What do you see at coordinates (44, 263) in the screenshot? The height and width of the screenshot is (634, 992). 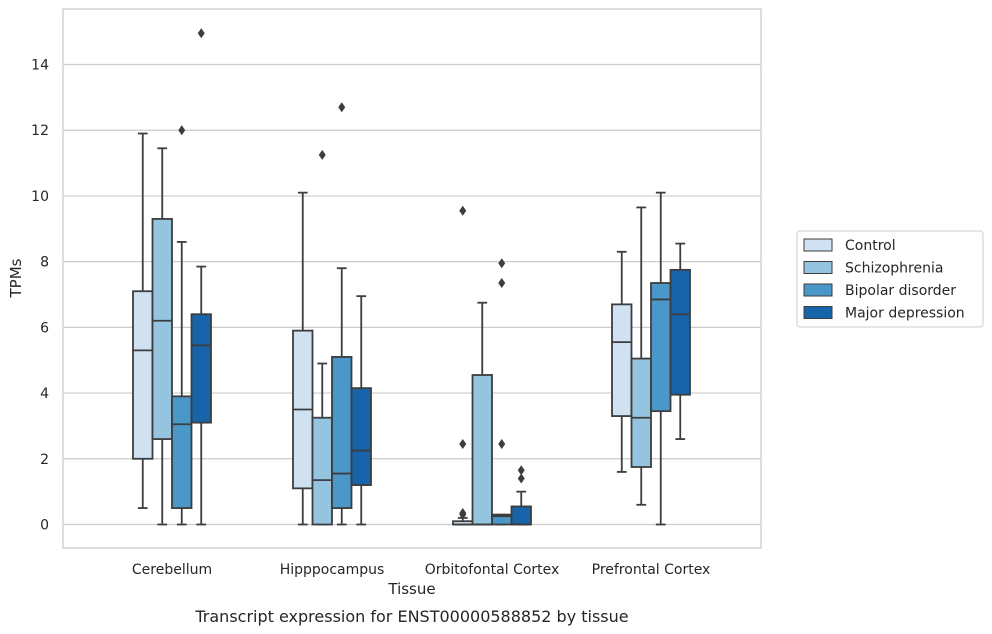 I see `y-tick-label: 8` at bounding box center [44, 263].